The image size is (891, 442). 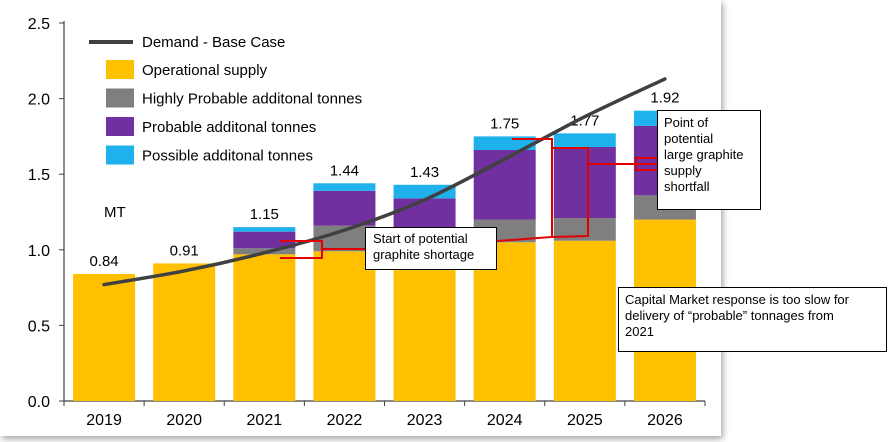 I want to click on y-tick-label: 1.0, so click(x=39, y=251).